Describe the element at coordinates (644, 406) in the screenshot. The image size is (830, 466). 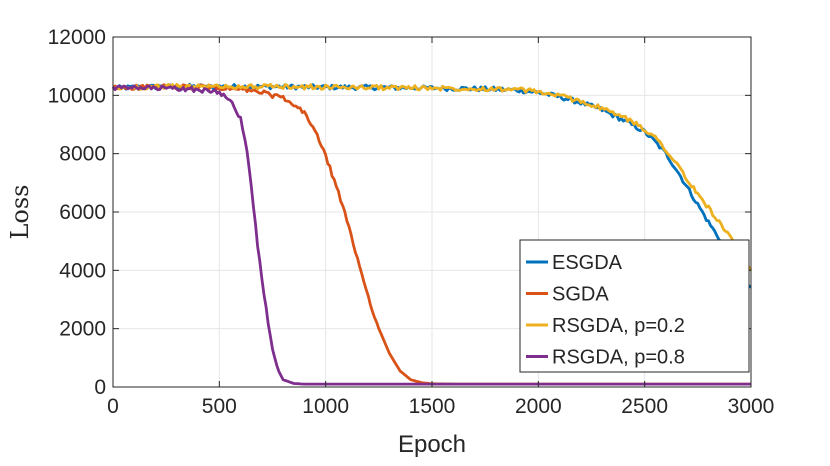
I see `x-tick-label: 2500` at that location.